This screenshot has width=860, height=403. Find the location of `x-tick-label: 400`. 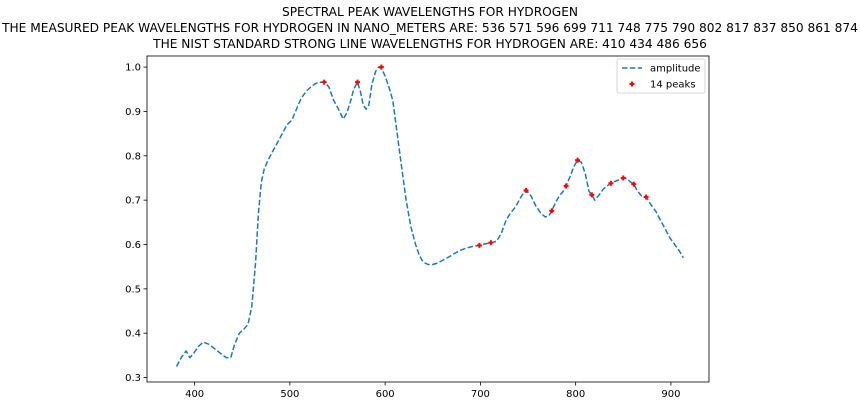

x-tick-label: 400 is located at coordinates (194, 394).